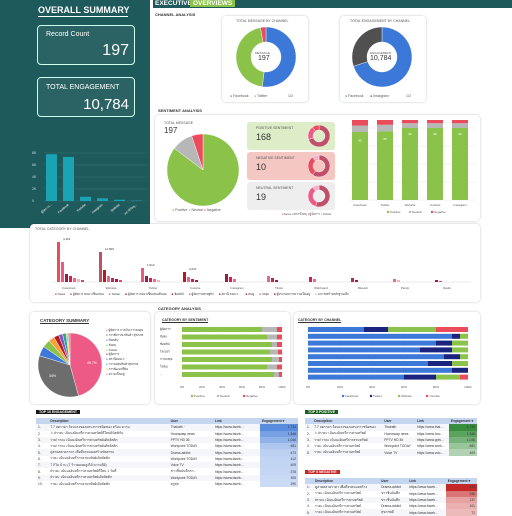 This screenshot has height=516, width=512. What do you see at coordinates (274, 128) in the screenshot?
I see `positive-label: POSITIVE SENTIMENT` at bounding box center [274, 128].